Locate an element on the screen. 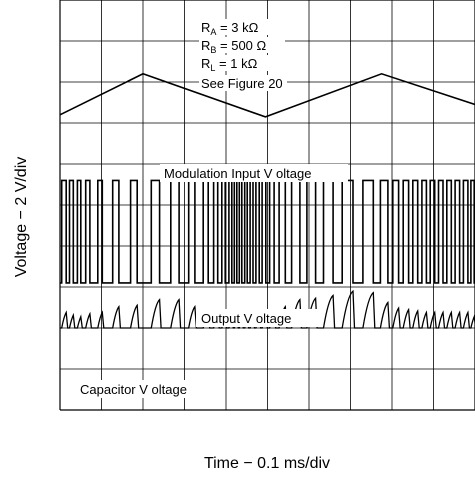 The image size is (475, 486). param-ra: RA = 3 kΩ is located at coordinates (235, 28).